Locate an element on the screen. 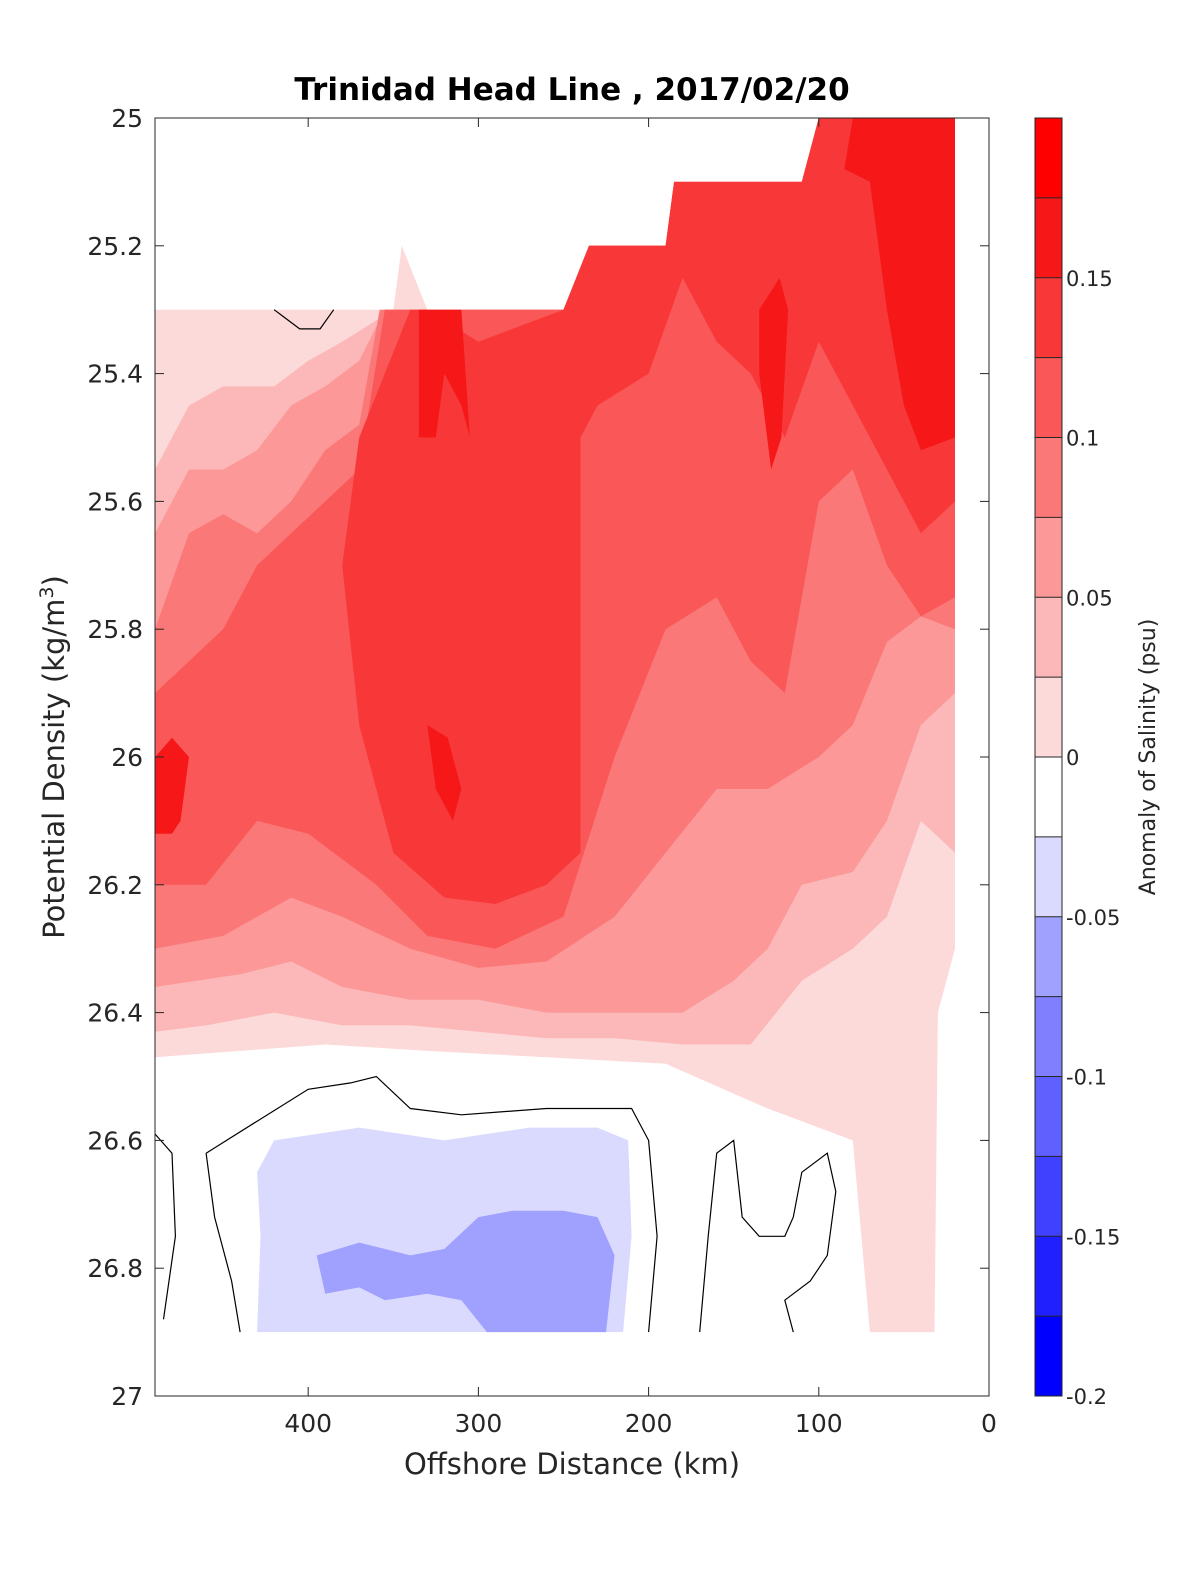 This screenshot has width=1200, height=1575. x-tick-label: 200 is located at coordinates (649, 1423).